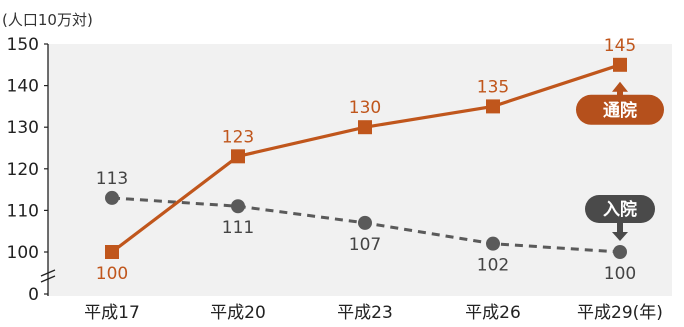 The width and height of the screenshot is (684, 327). Describe the element at coordinates (23, 87) in the screenshot. I see `y-tick-label: 140` at that location.